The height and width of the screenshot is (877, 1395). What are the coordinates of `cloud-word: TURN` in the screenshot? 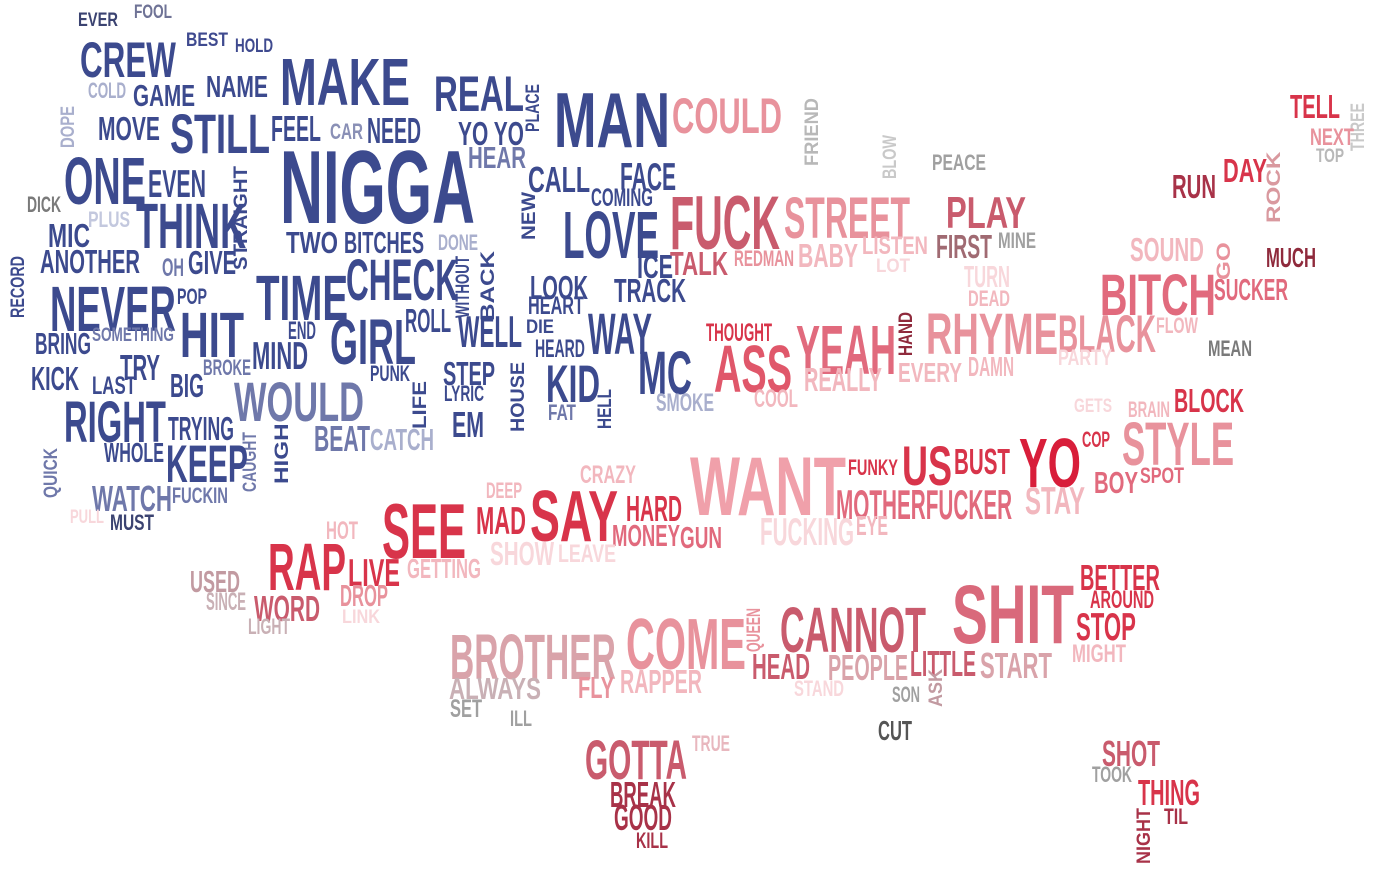 It's located at (987, 276).